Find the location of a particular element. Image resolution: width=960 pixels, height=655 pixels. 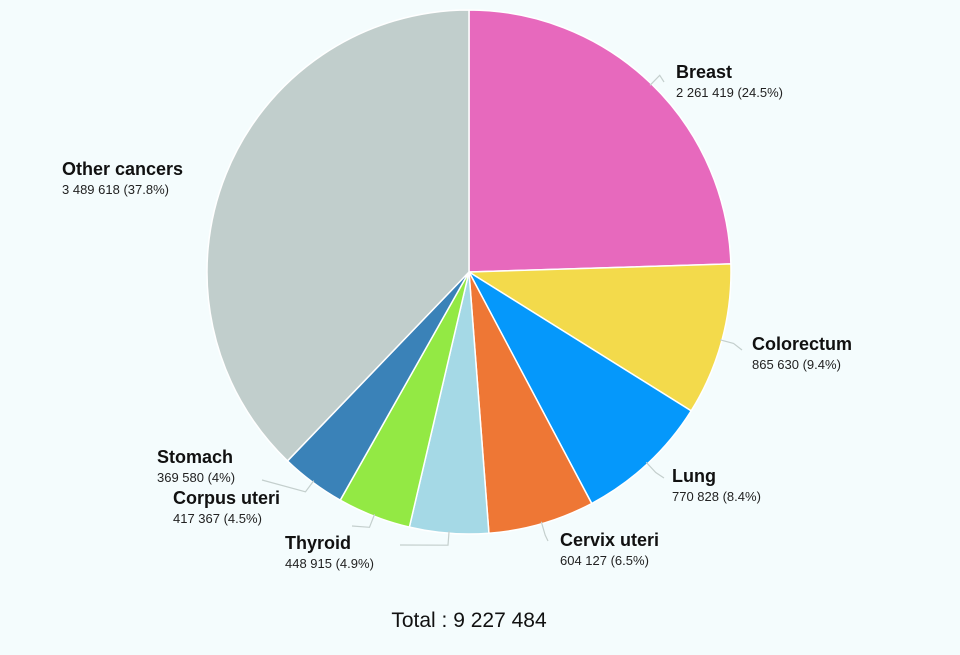

leader-line-breast is located at coordinates (657, 80).